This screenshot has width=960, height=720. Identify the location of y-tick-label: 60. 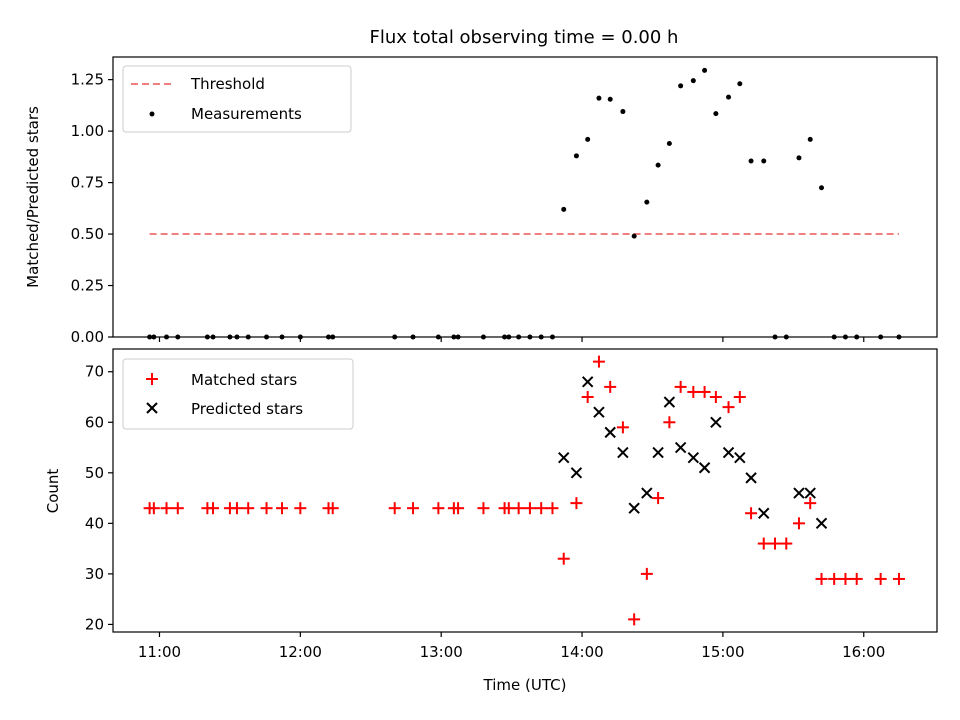
(94, 422).